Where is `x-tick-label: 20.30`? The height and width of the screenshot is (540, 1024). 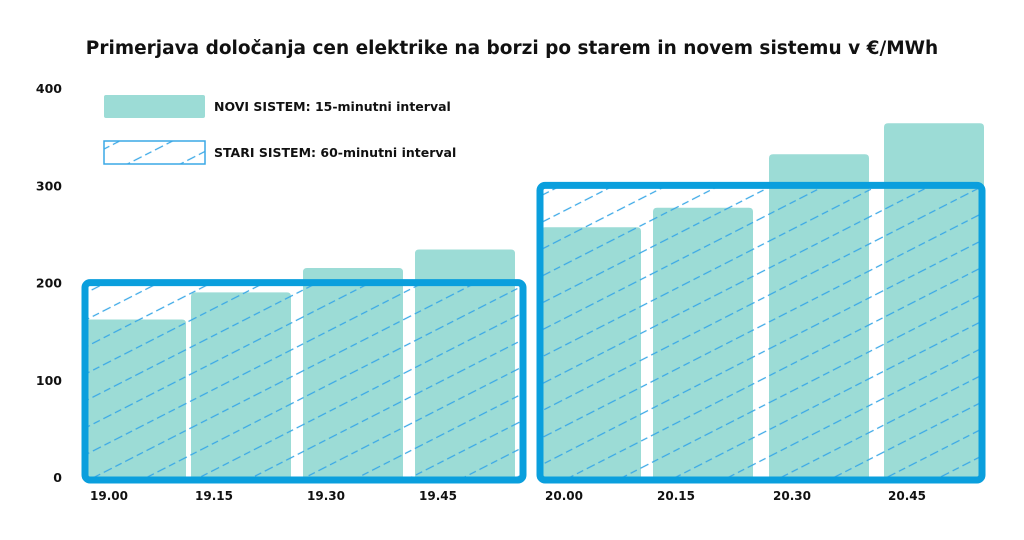 x-tick-label: 20.30 is located at coordinates (792, 496).